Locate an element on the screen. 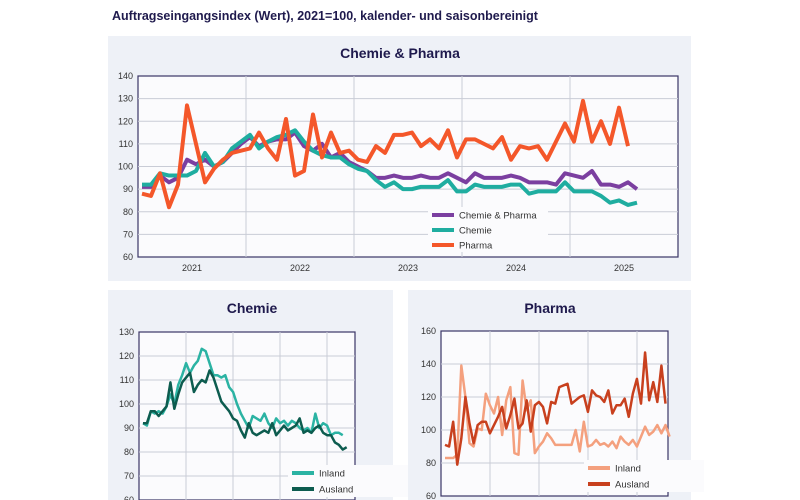  chart-title: Pharma is located at coordinates (550, 308).